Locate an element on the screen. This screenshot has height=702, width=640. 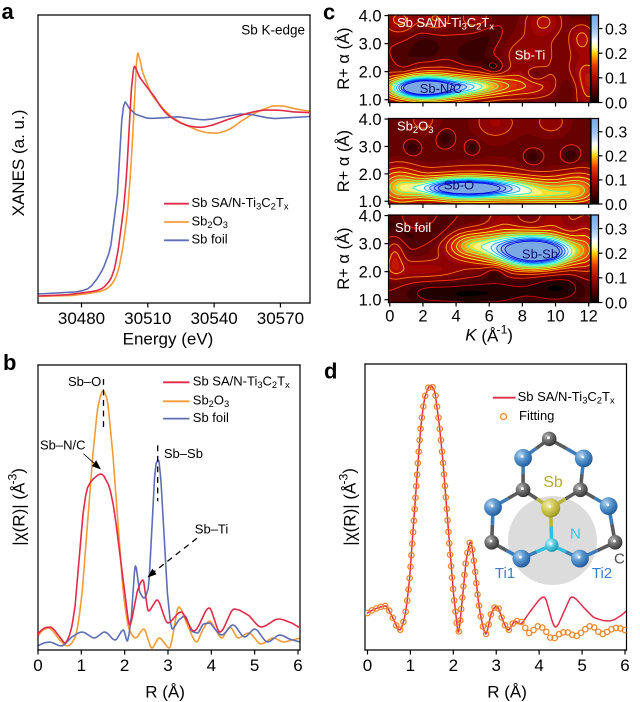
svg-text: 30480 is located at coordinates (81, 318).